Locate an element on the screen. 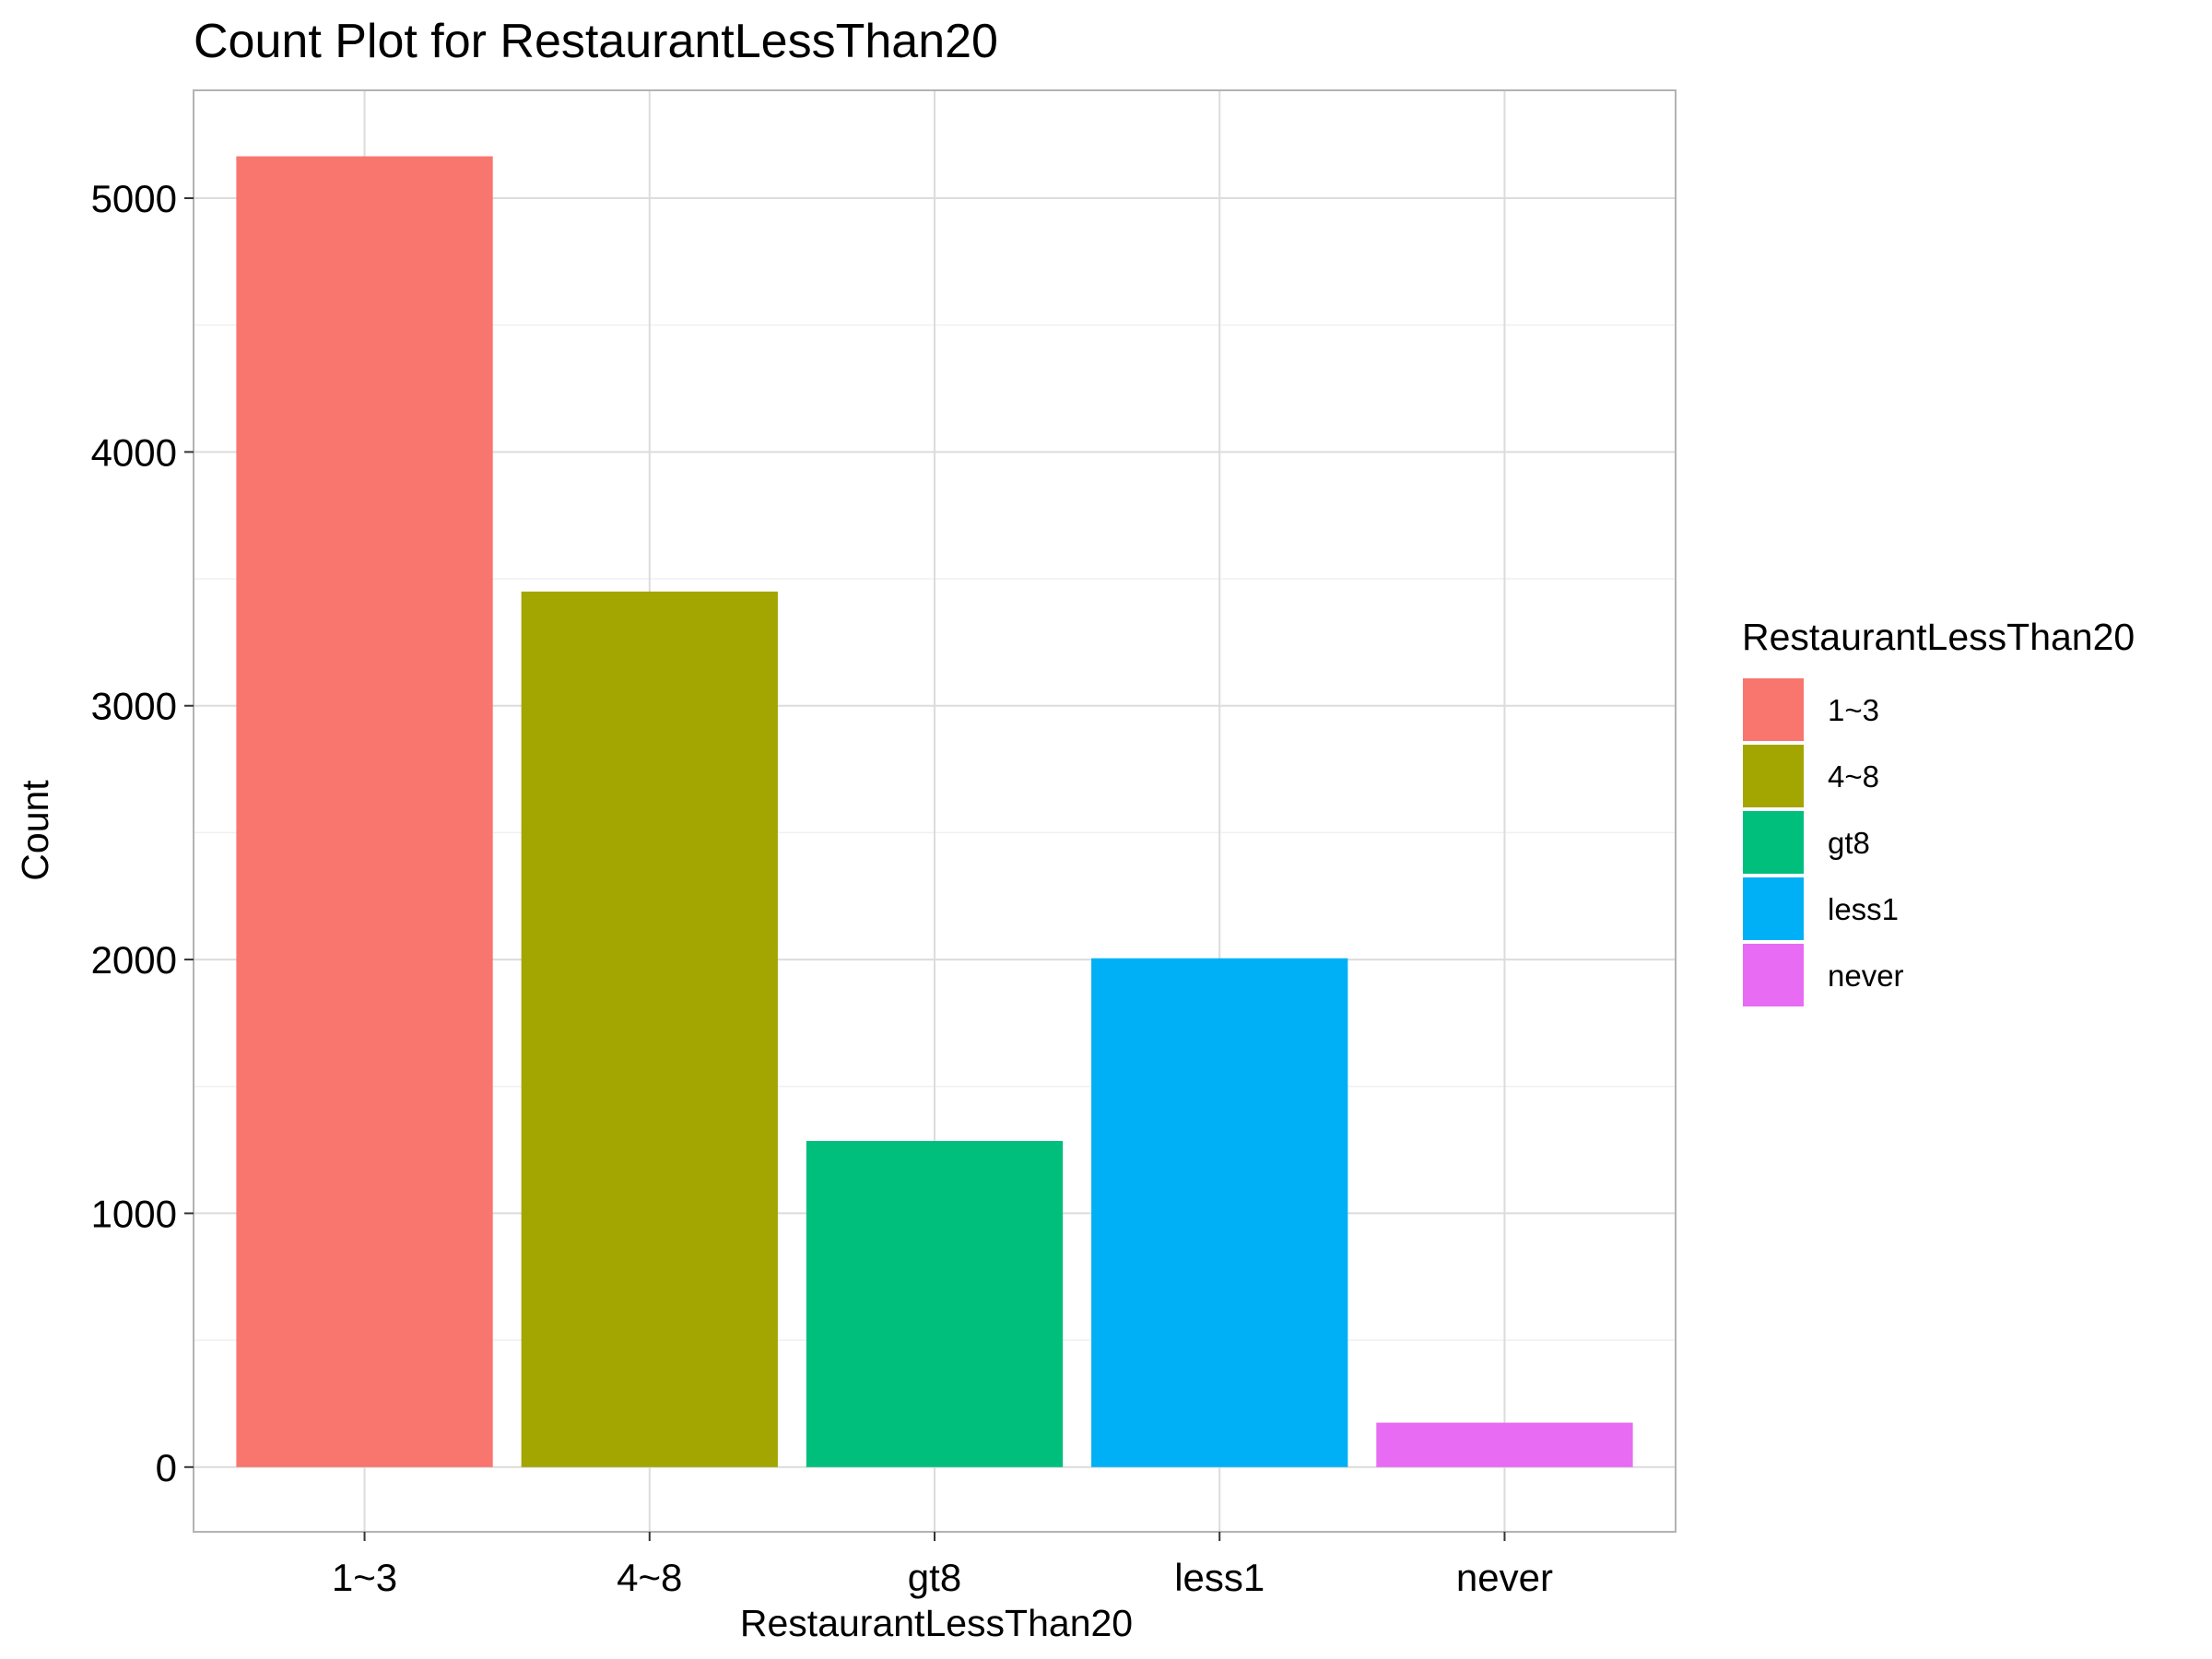 This screenshot has height=1659, width=2212. legend-title: RestaurantLessThan20 is located at coordinates (1938, 637).